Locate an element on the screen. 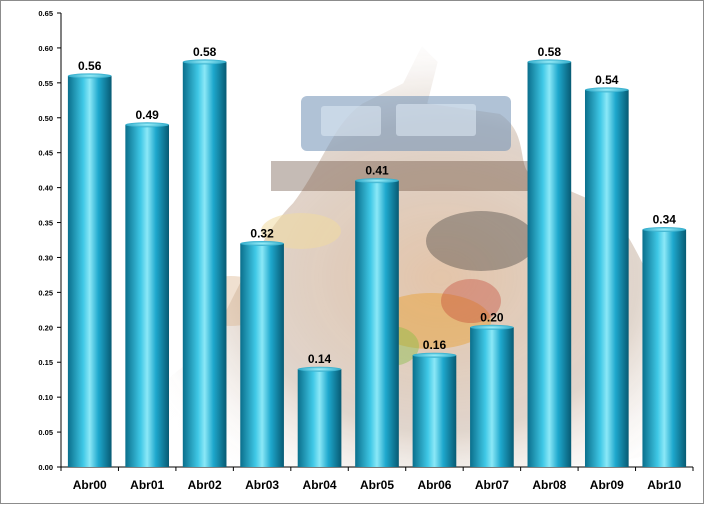  y-tick-label: 0.20 is located at coordinates (45, 327).